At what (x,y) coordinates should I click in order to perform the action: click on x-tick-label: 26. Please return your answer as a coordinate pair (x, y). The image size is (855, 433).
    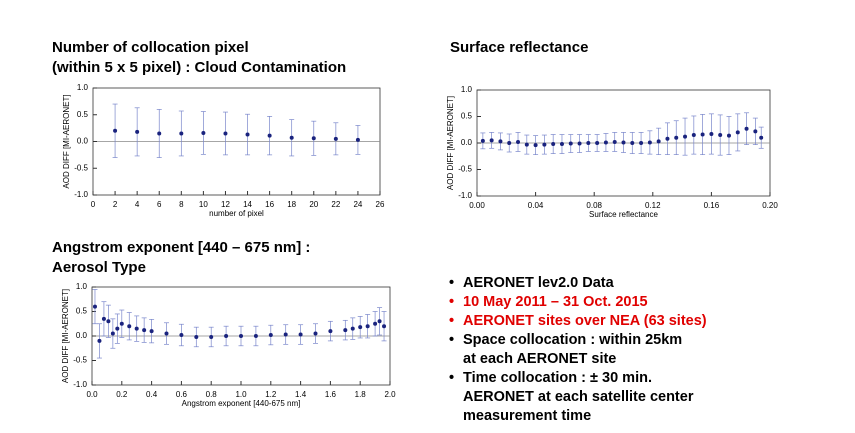
    Looking at the image, I should click on (380, 204).